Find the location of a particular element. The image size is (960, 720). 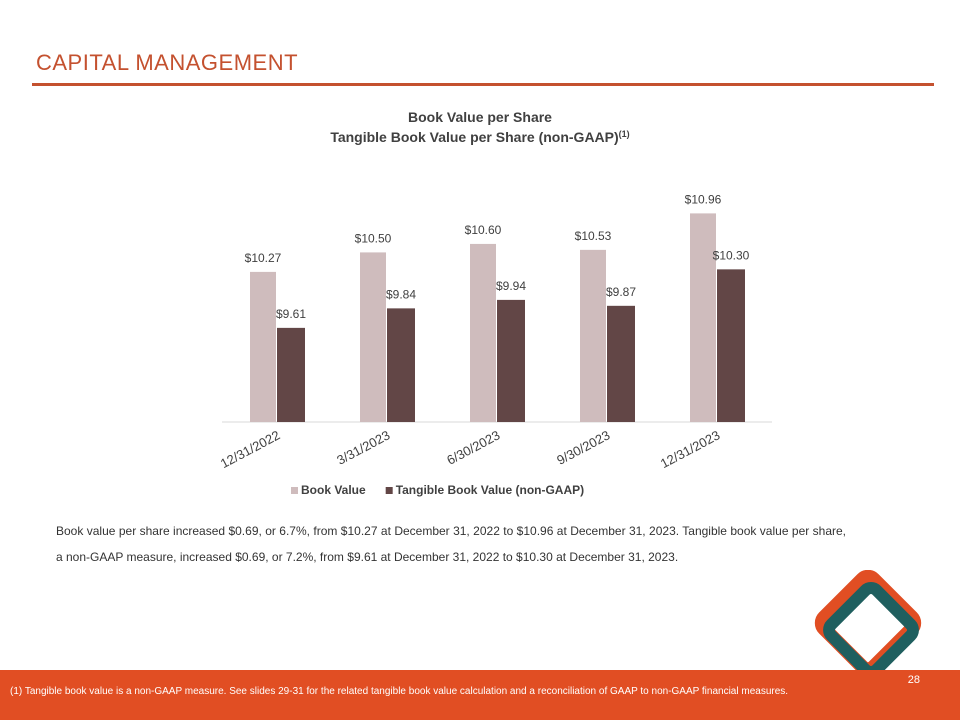

x-tick-label: 6/30/2023 is located at coordinates (473, 447).